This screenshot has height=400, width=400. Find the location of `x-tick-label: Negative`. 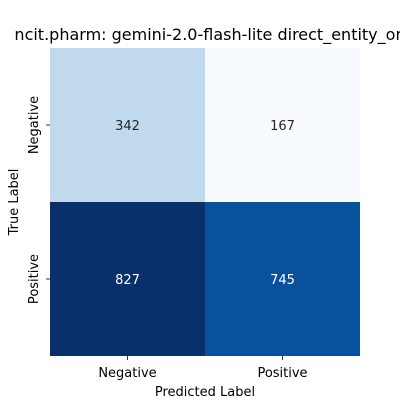

x-tick-label: Negative is located at coordinates (127, 373).